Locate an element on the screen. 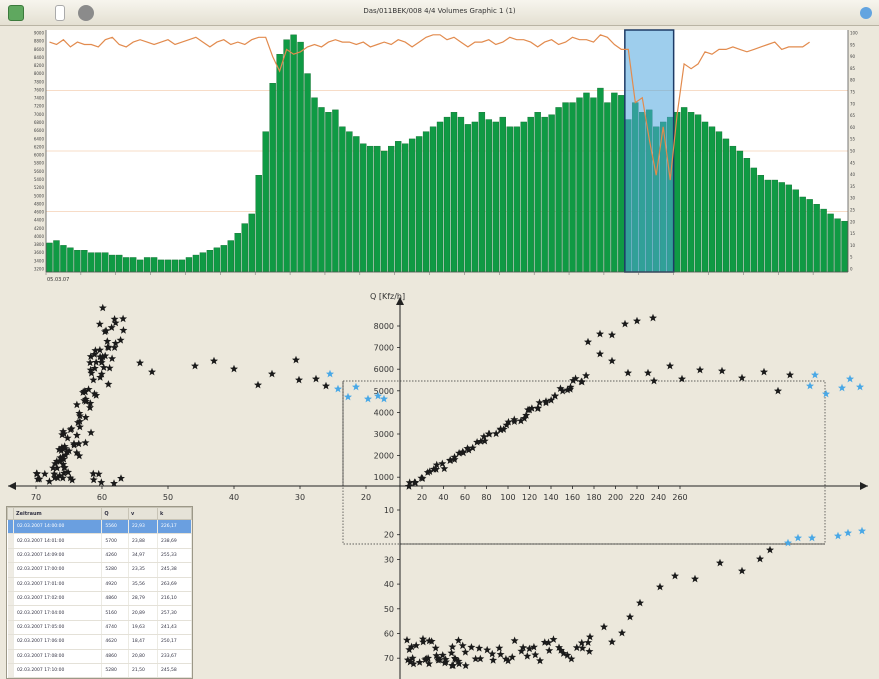 The height and width of the screenshot is (679, 879). table-row: 02.03.2007 17:10:00 5280 21,50 245,58 is located at coordinates (99, 670).